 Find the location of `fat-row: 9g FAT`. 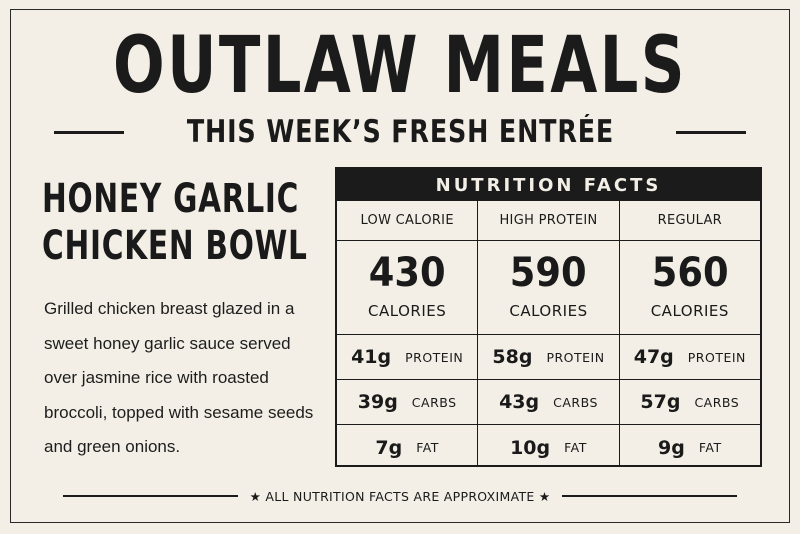

fat-row: 9g FAT is located at coordinates (690, 447).